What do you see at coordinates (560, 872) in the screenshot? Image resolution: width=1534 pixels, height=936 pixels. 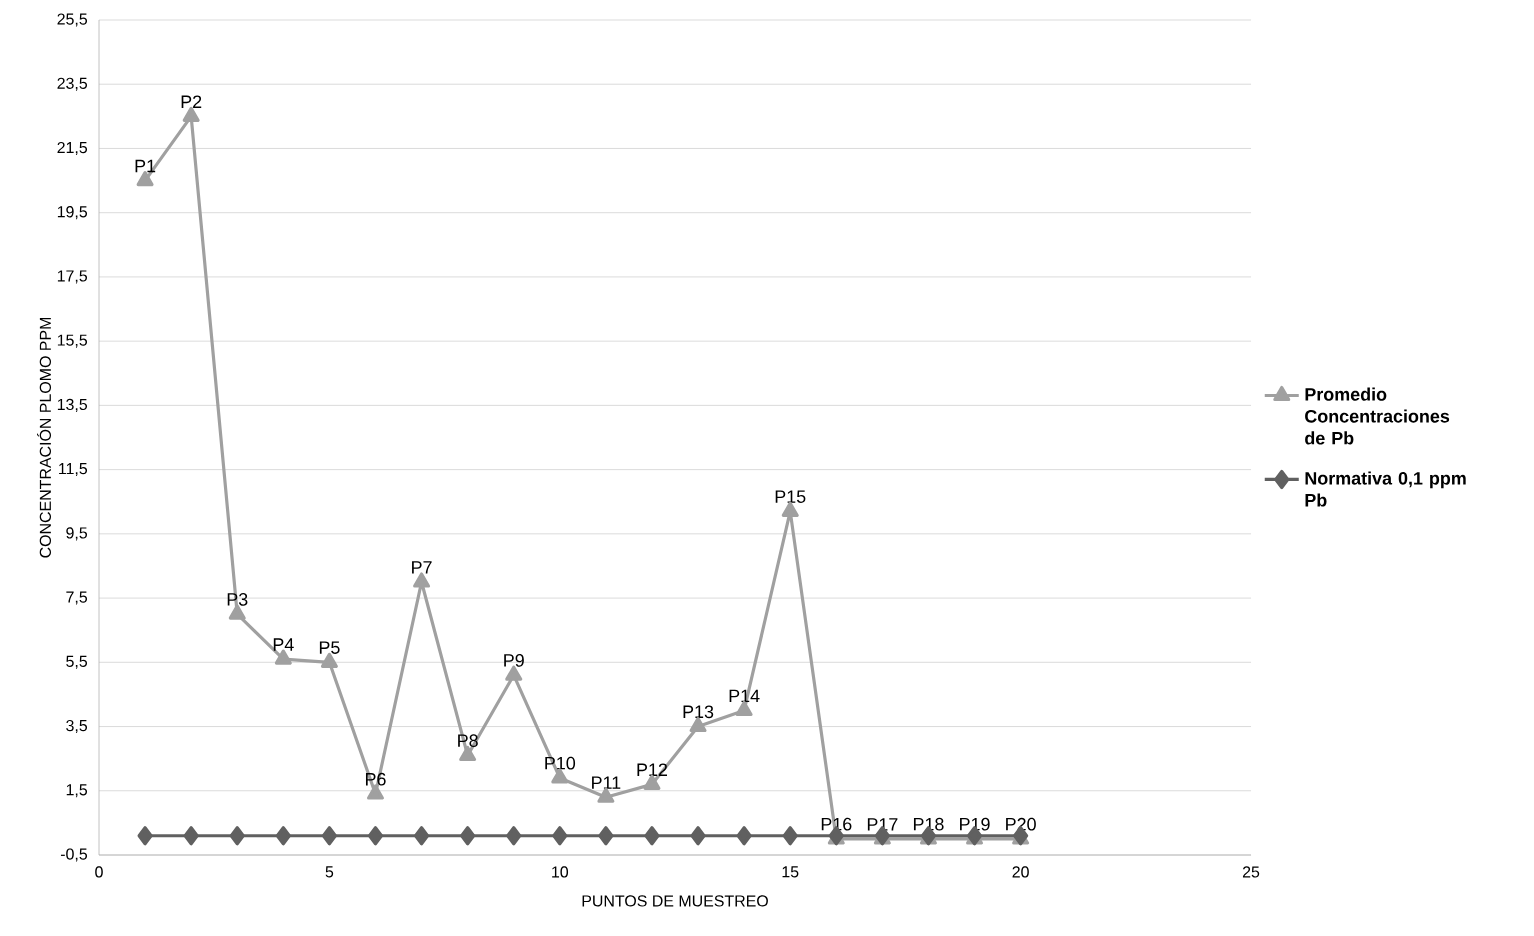 I see `x-tick-label: 10` at bounding box center [560, 872].